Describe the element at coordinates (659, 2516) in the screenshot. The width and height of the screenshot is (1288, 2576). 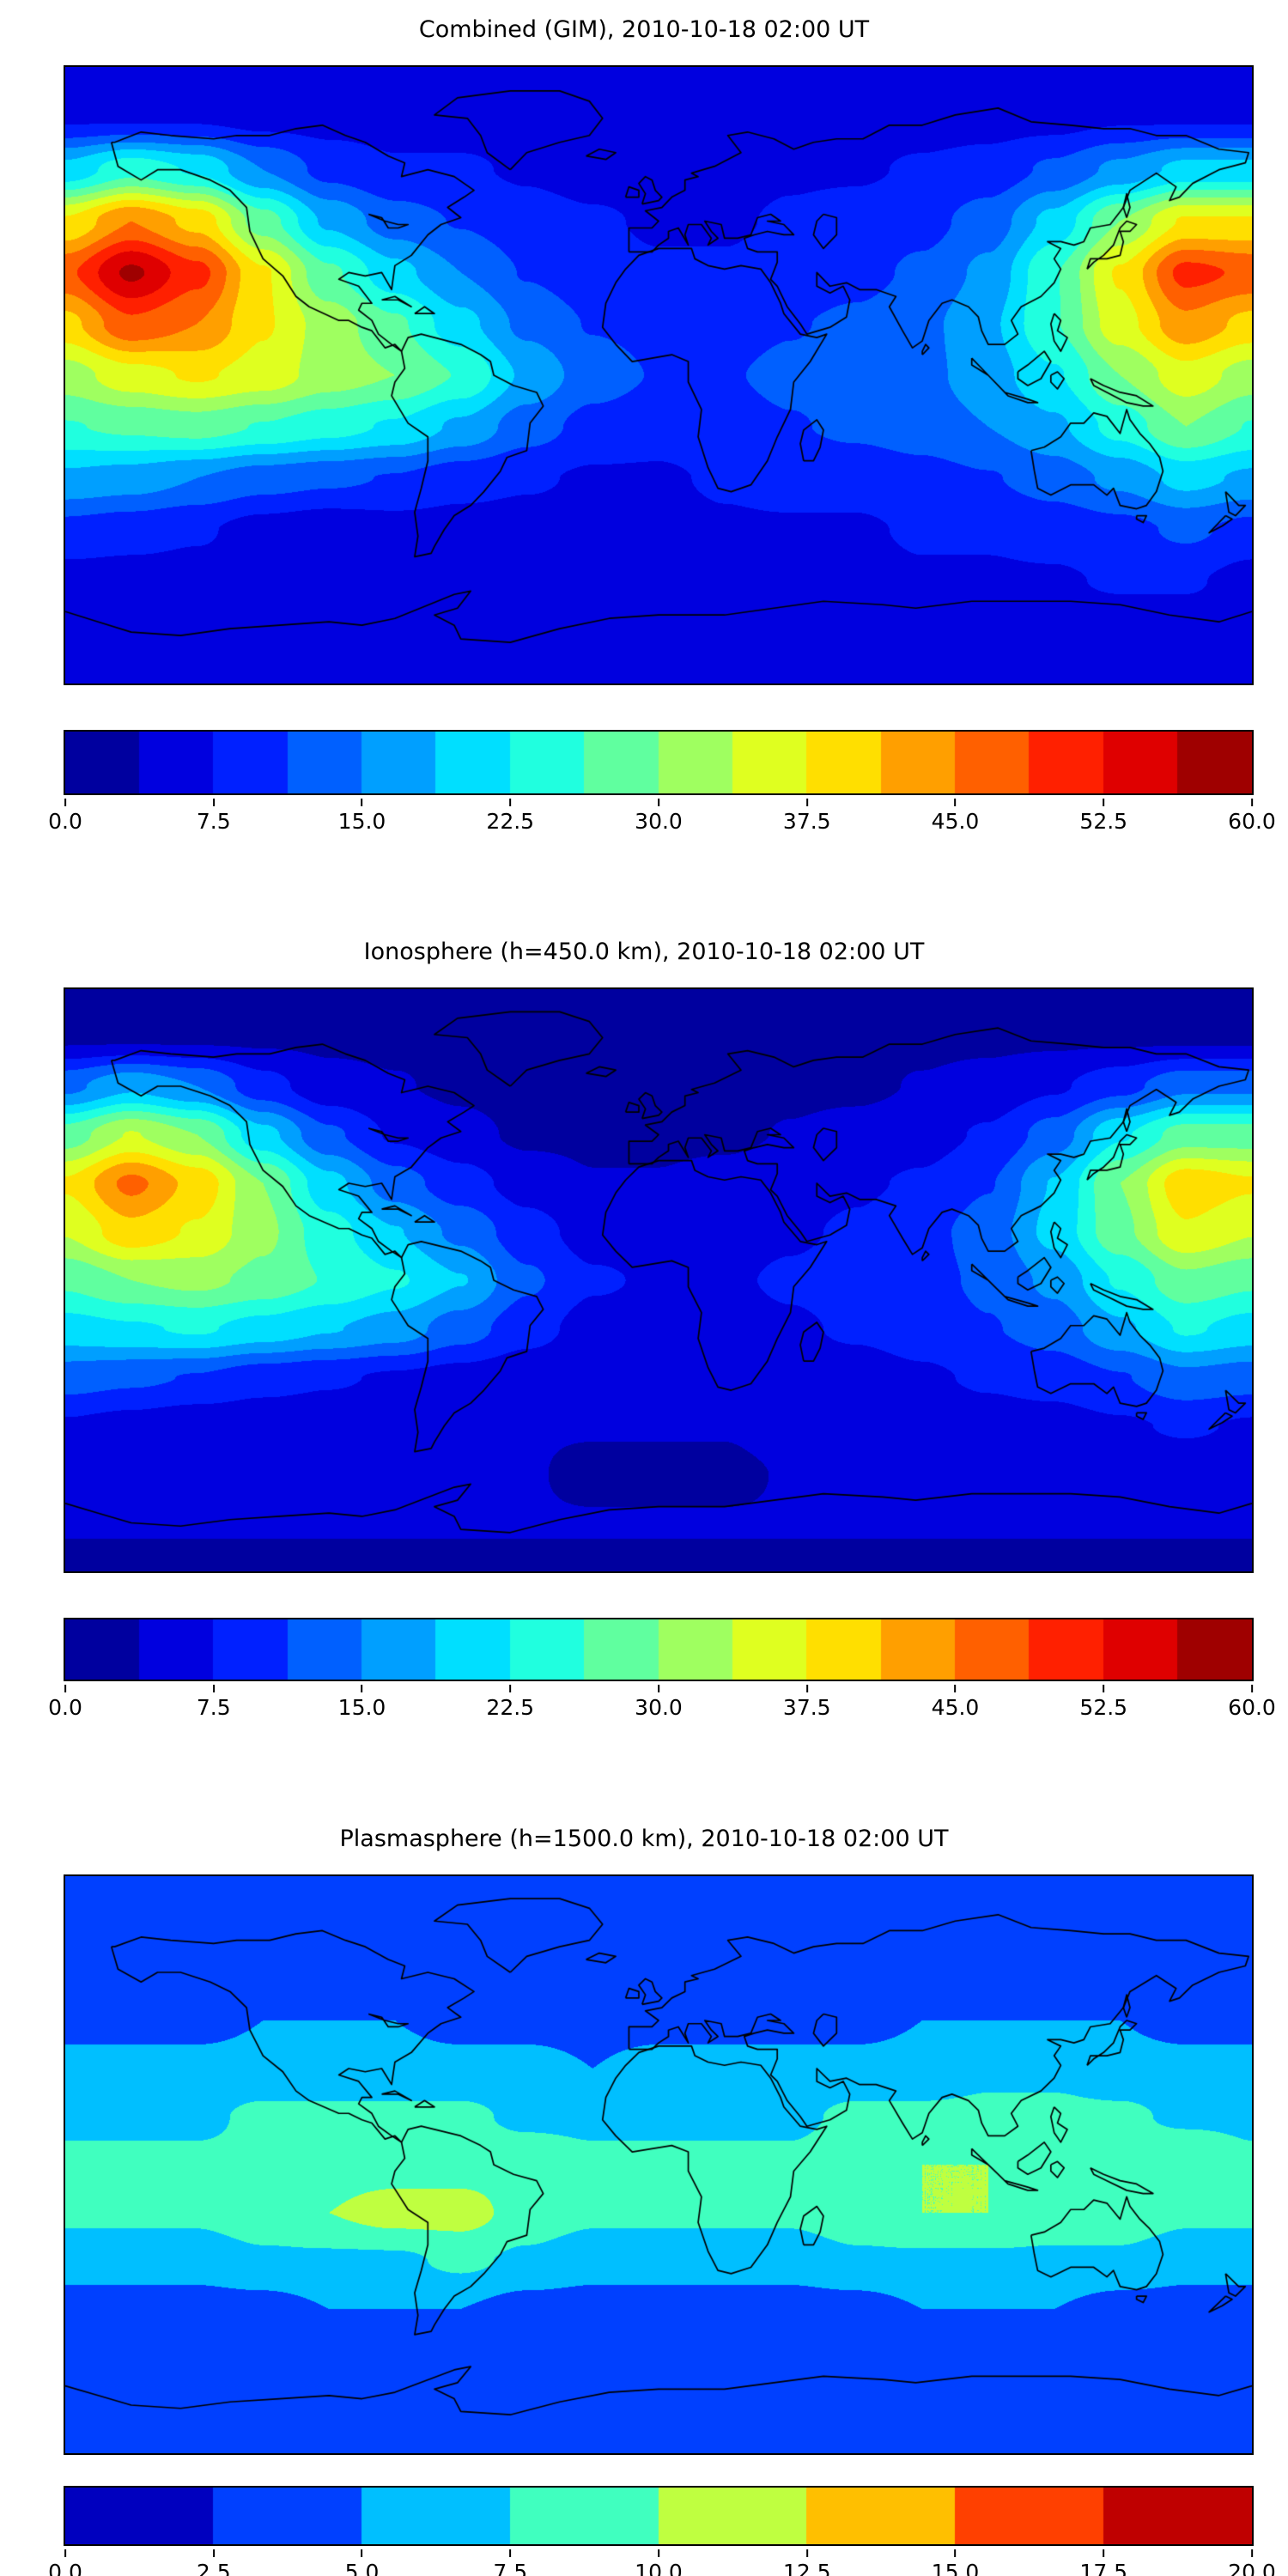
I see `colorbar-canvas-plasmasphere` at that location.